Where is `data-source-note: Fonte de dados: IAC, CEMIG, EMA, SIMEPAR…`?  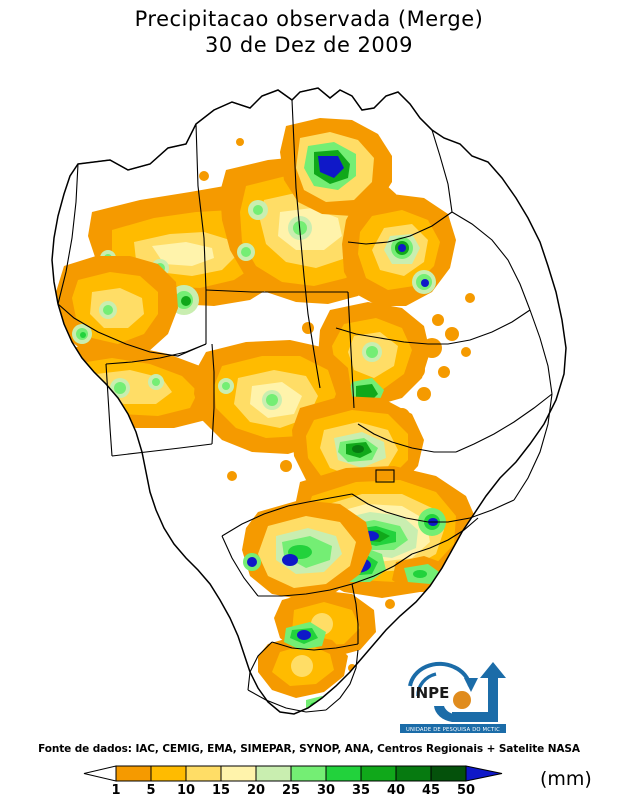 data-source-note: Fonte de dados: IAC, CEMIG, EMA, SIMEPAR… is located at coordinates (309, 749).